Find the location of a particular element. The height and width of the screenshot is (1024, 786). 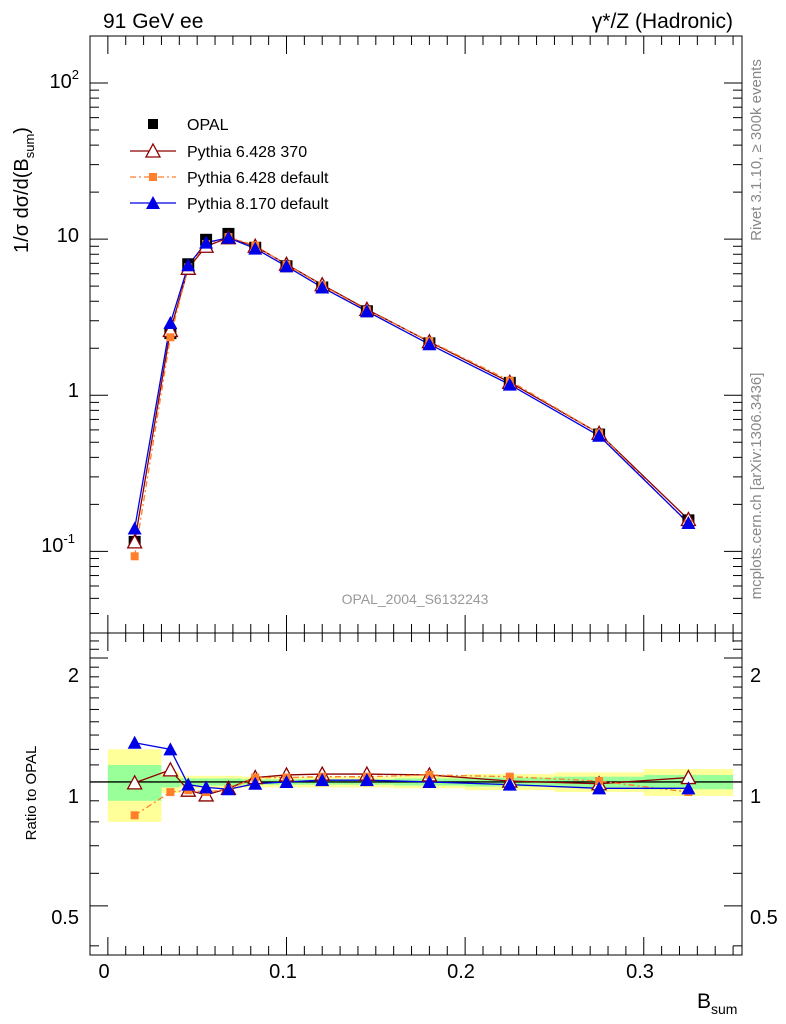

xtick-label-0.2: 0.2 is located at coordinates (461, 972).